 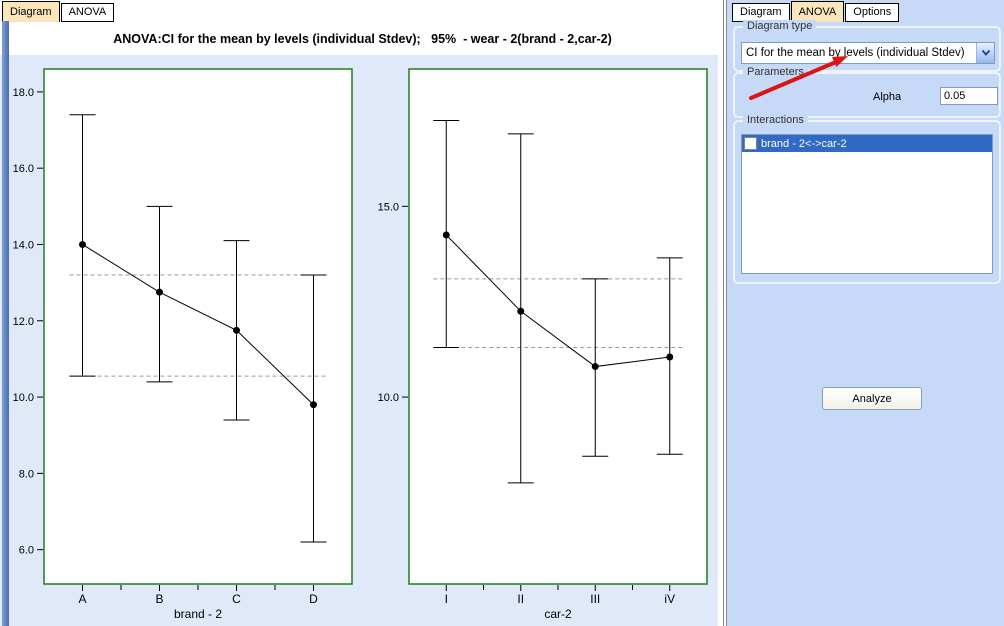 I want to click on left-tab-anova: ANOVA, so click(x=87, y=12).